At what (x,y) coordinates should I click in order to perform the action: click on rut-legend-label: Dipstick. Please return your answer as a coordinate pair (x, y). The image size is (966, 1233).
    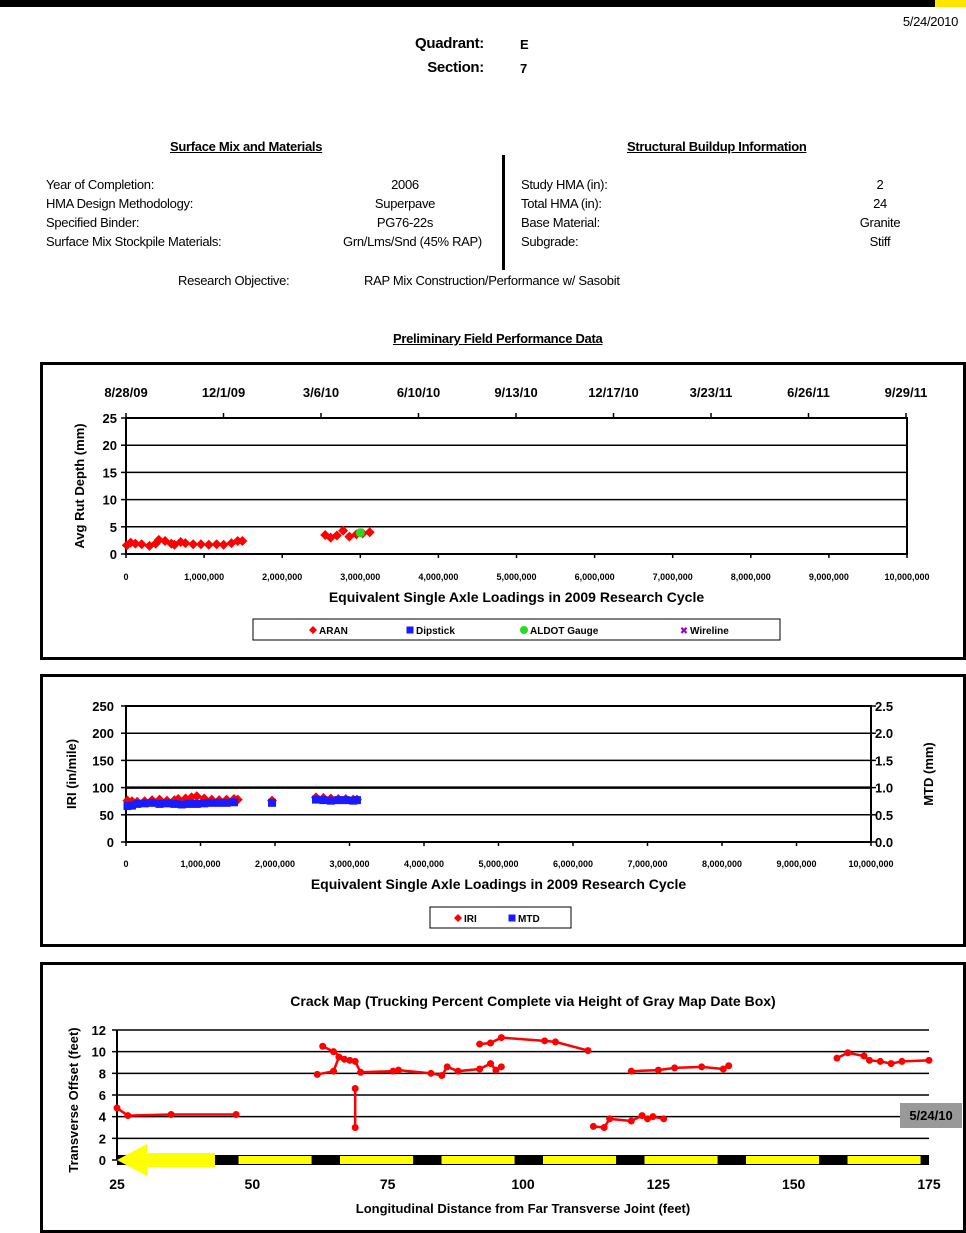
    Looking at the image, I should click on (435, 631).